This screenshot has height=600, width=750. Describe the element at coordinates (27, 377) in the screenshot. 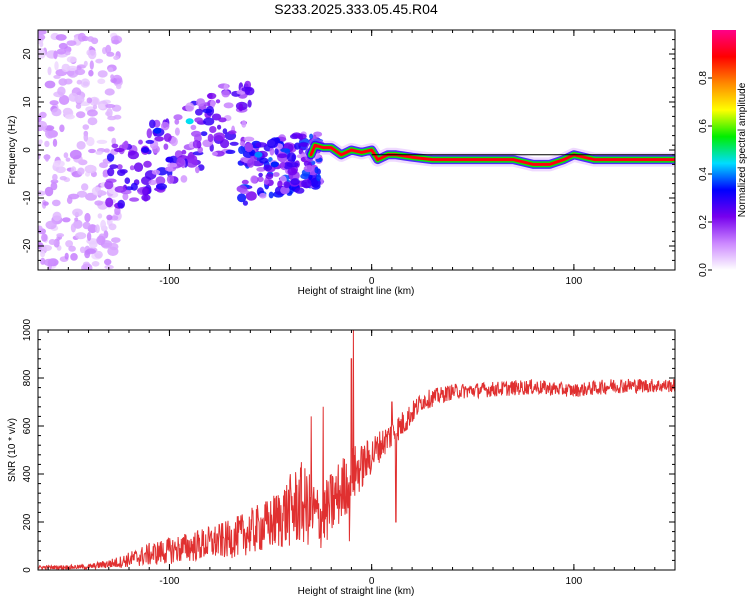

I see `y-tick-label: 800` at that location.